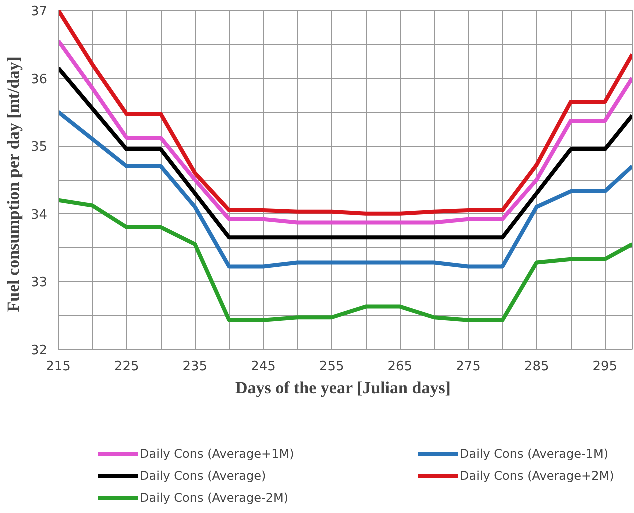 The image size is (634, 513). I want to click on x-tick-label: 215, so click(58, 367).